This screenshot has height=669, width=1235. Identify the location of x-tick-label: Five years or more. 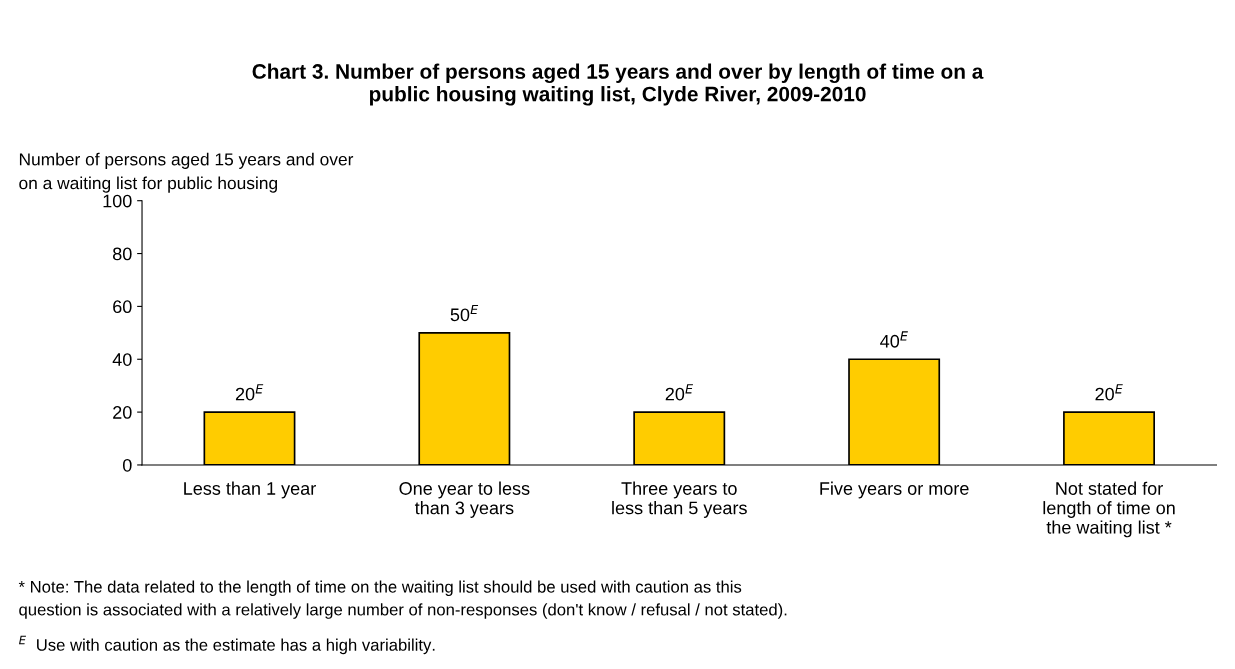
(894, 490).